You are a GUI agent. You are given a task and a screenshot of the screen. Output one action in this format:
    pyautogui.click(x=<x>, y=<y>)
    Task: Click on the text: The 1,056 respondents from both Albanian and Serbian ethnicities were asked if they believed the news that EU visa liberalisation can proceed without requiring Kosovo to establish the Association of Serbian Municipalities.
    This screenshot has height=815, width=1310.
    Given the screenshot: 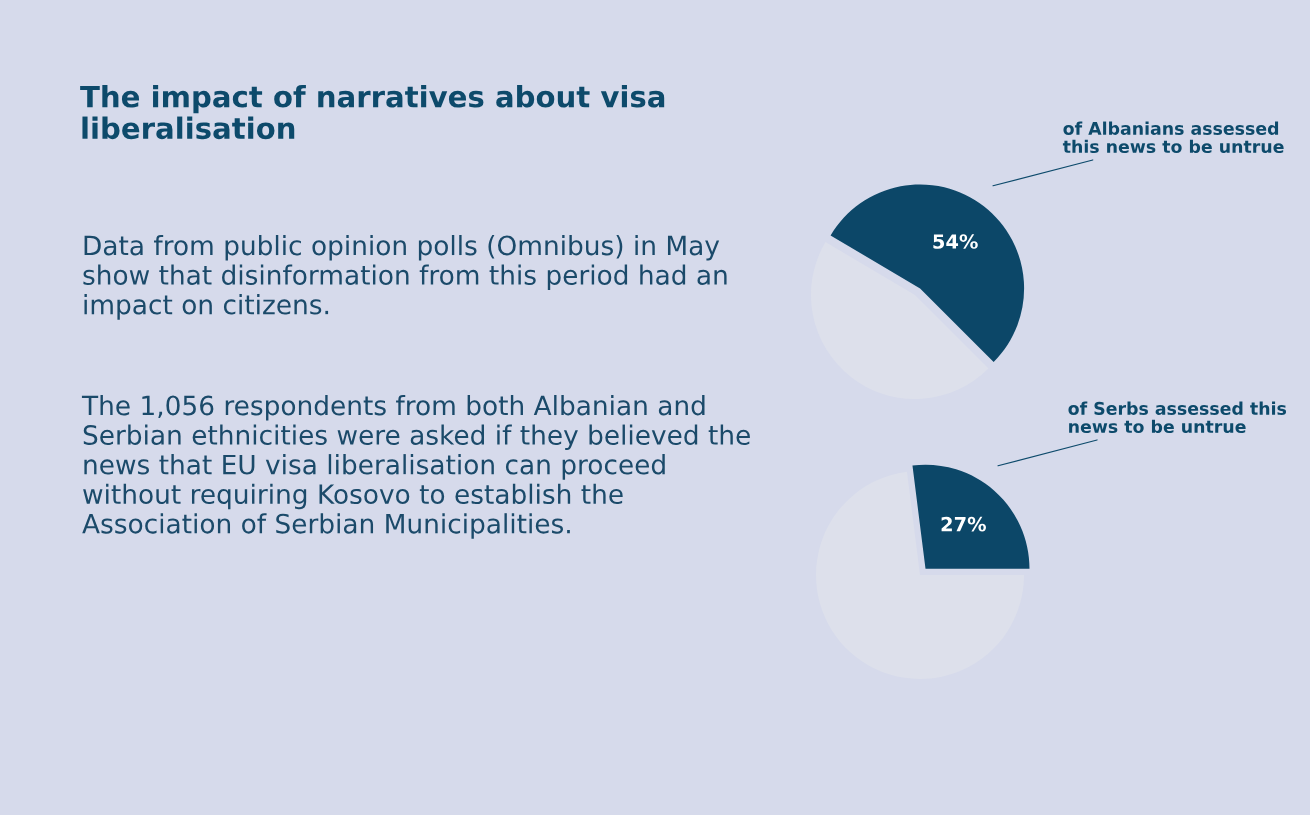 What is the action you would take?
    pyautogui.click(x=415, y=467)
    